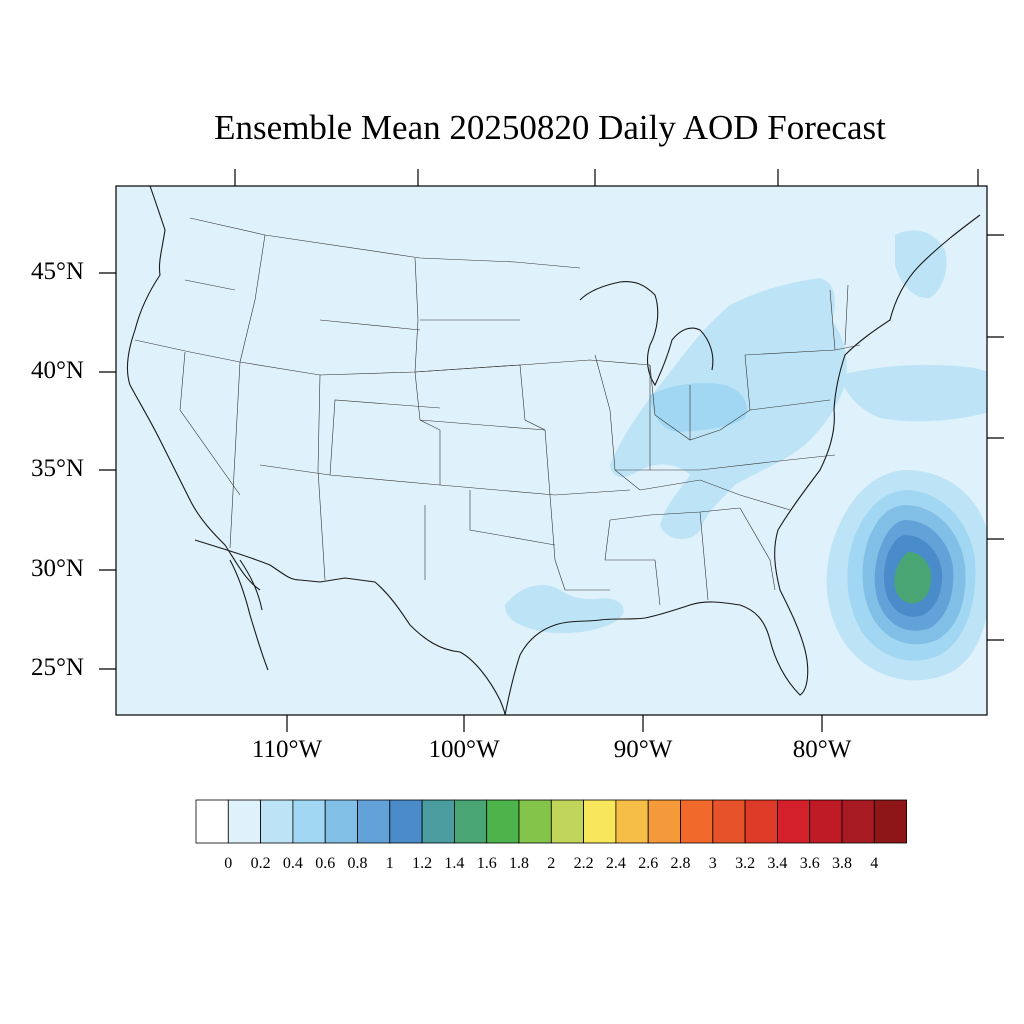 The width and height of the screenshot is (1024, 1024). Describe the element at coordinates (57, 667) in the screenshot. I see `lat-label-25: 25°N` at that location.